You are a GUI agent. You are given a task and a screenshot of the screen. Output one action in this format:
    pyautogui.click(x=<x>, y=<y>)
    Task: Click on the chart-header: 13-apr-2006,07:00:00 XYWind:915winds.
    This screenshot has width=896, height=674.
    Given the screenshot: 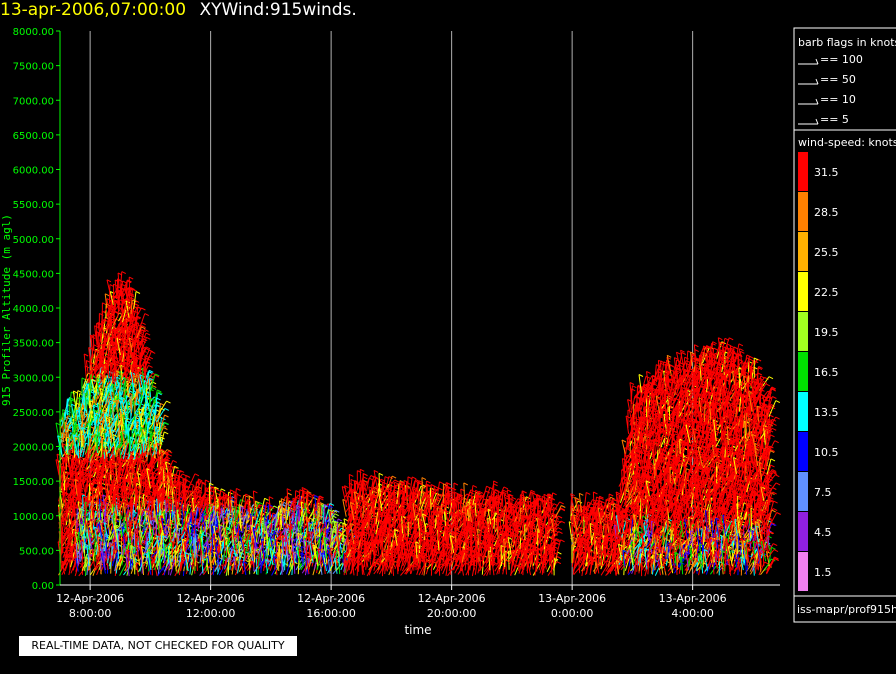 What is the action you would take?
    pyautogui.click(x=178, y=13)
    